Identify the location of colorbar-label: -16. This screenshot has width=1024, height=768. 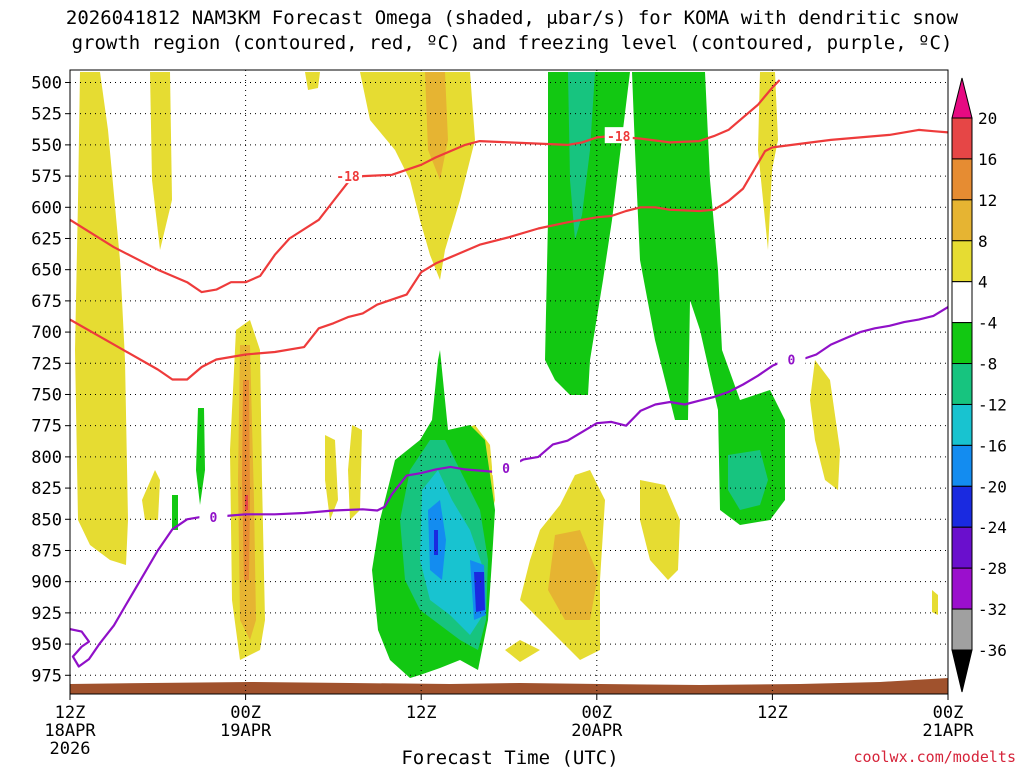
(992, 445).